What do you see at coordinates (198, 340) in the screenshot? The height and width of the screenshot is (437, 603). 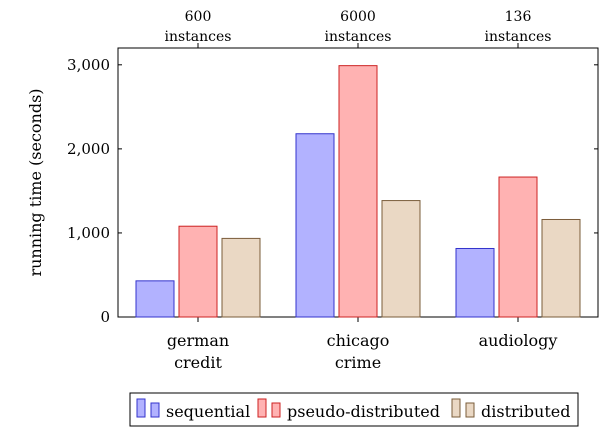 I see `x-category-label: german` at bounding box center [198, 340].